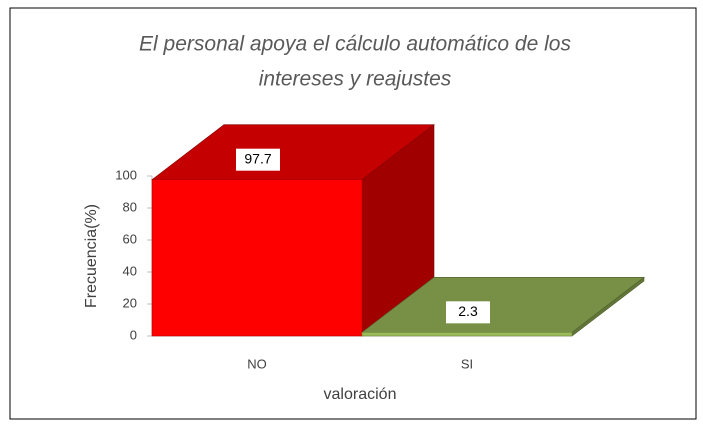  Describe the element at coordinates (130, 302) in the screenshot. I see `y-tick-label: 20` at that location.